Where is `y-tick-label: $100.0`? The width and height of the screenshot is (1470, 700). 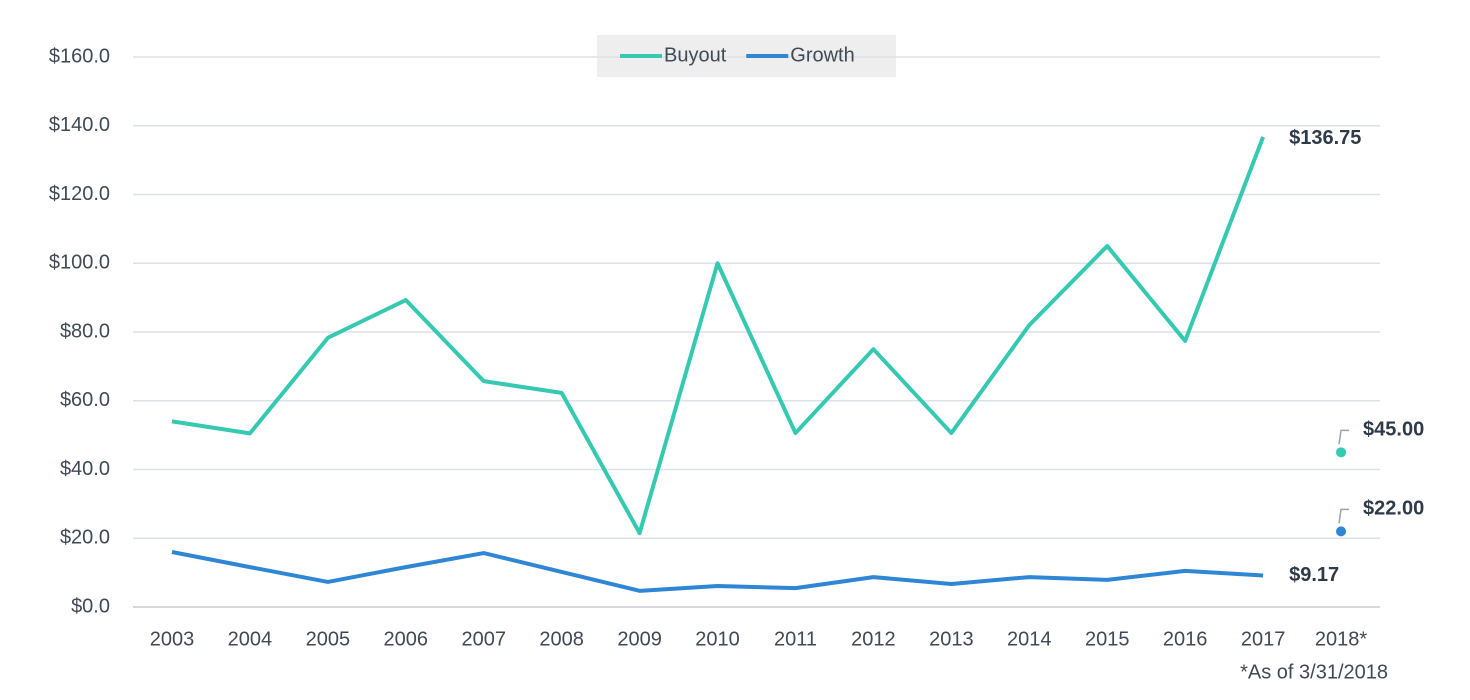 y-tick-label: $100.0 is located at coordinates (79, 263).